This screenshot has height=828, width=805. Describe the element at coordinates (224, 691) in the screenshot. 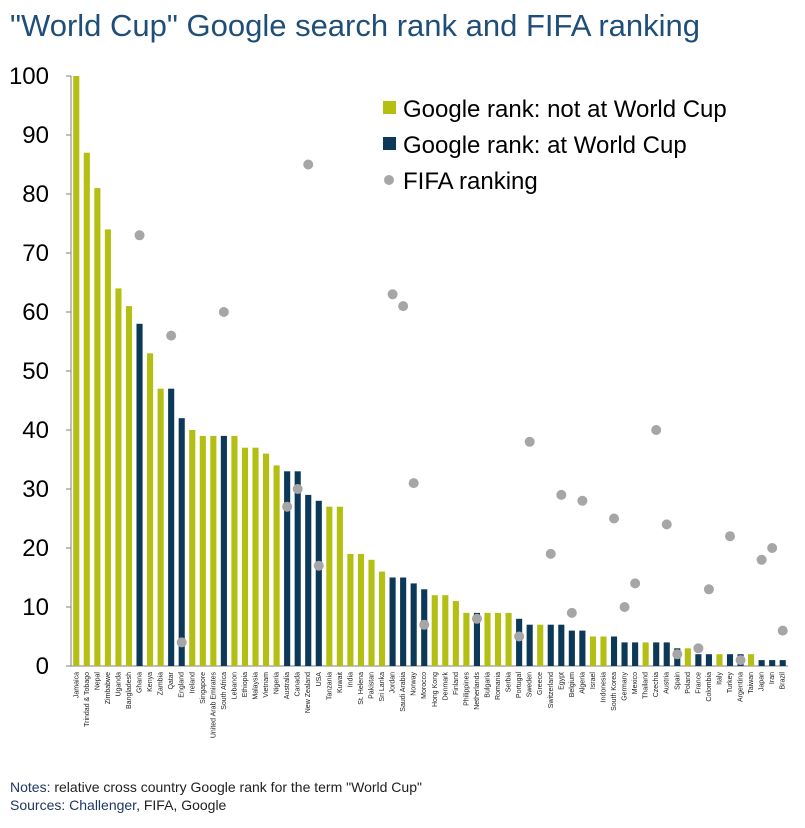

I see `x-tick-label: South Africa` at that location.